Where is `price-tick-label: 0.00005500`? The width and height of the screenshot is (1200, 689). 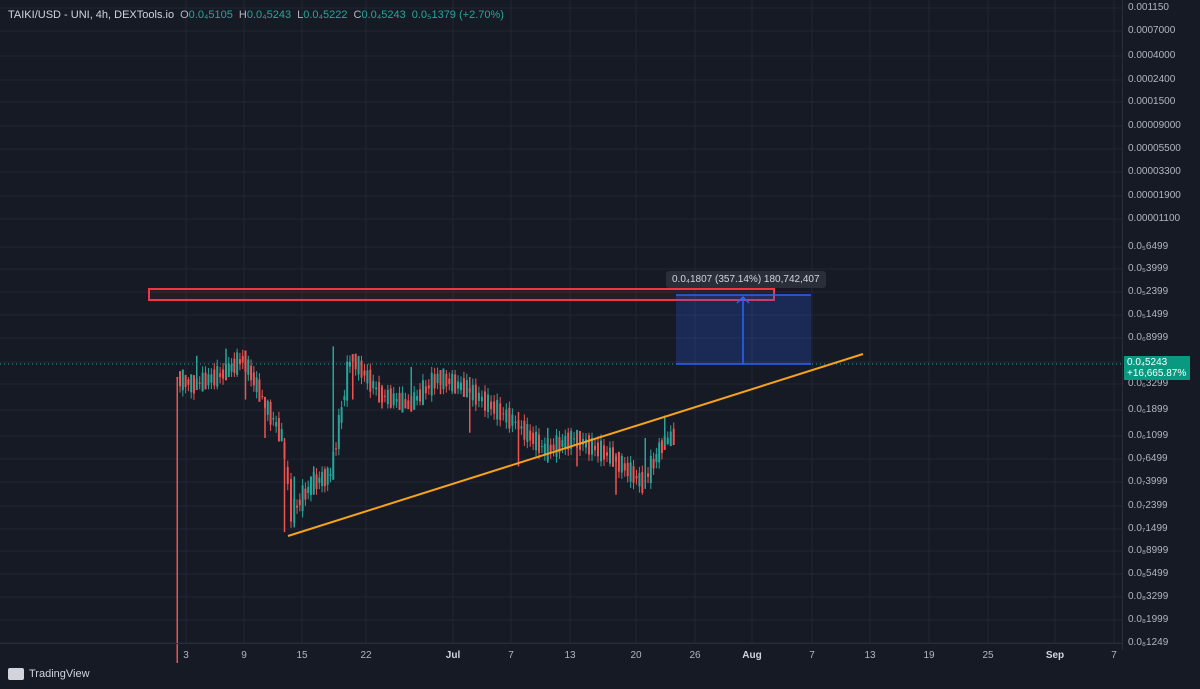 price-tick-label: 0.00005500 is located at coordinates (1154, 148).